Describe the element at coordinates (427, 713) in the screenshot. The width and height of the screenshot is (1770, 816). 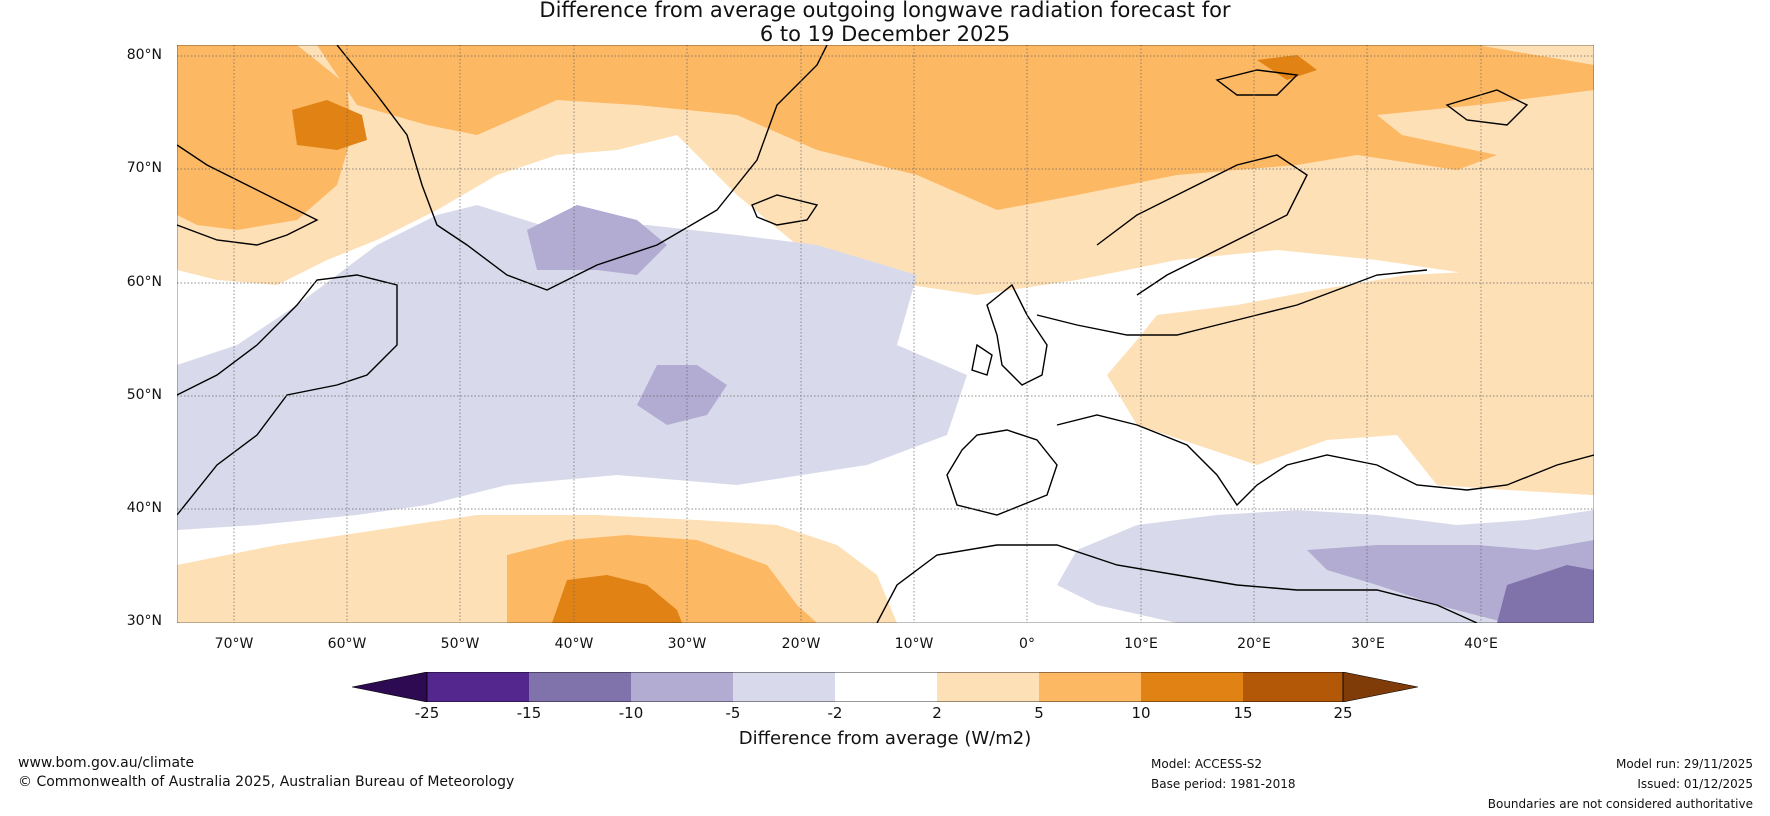
I see `colorbar-tick--25: -25` at that location.